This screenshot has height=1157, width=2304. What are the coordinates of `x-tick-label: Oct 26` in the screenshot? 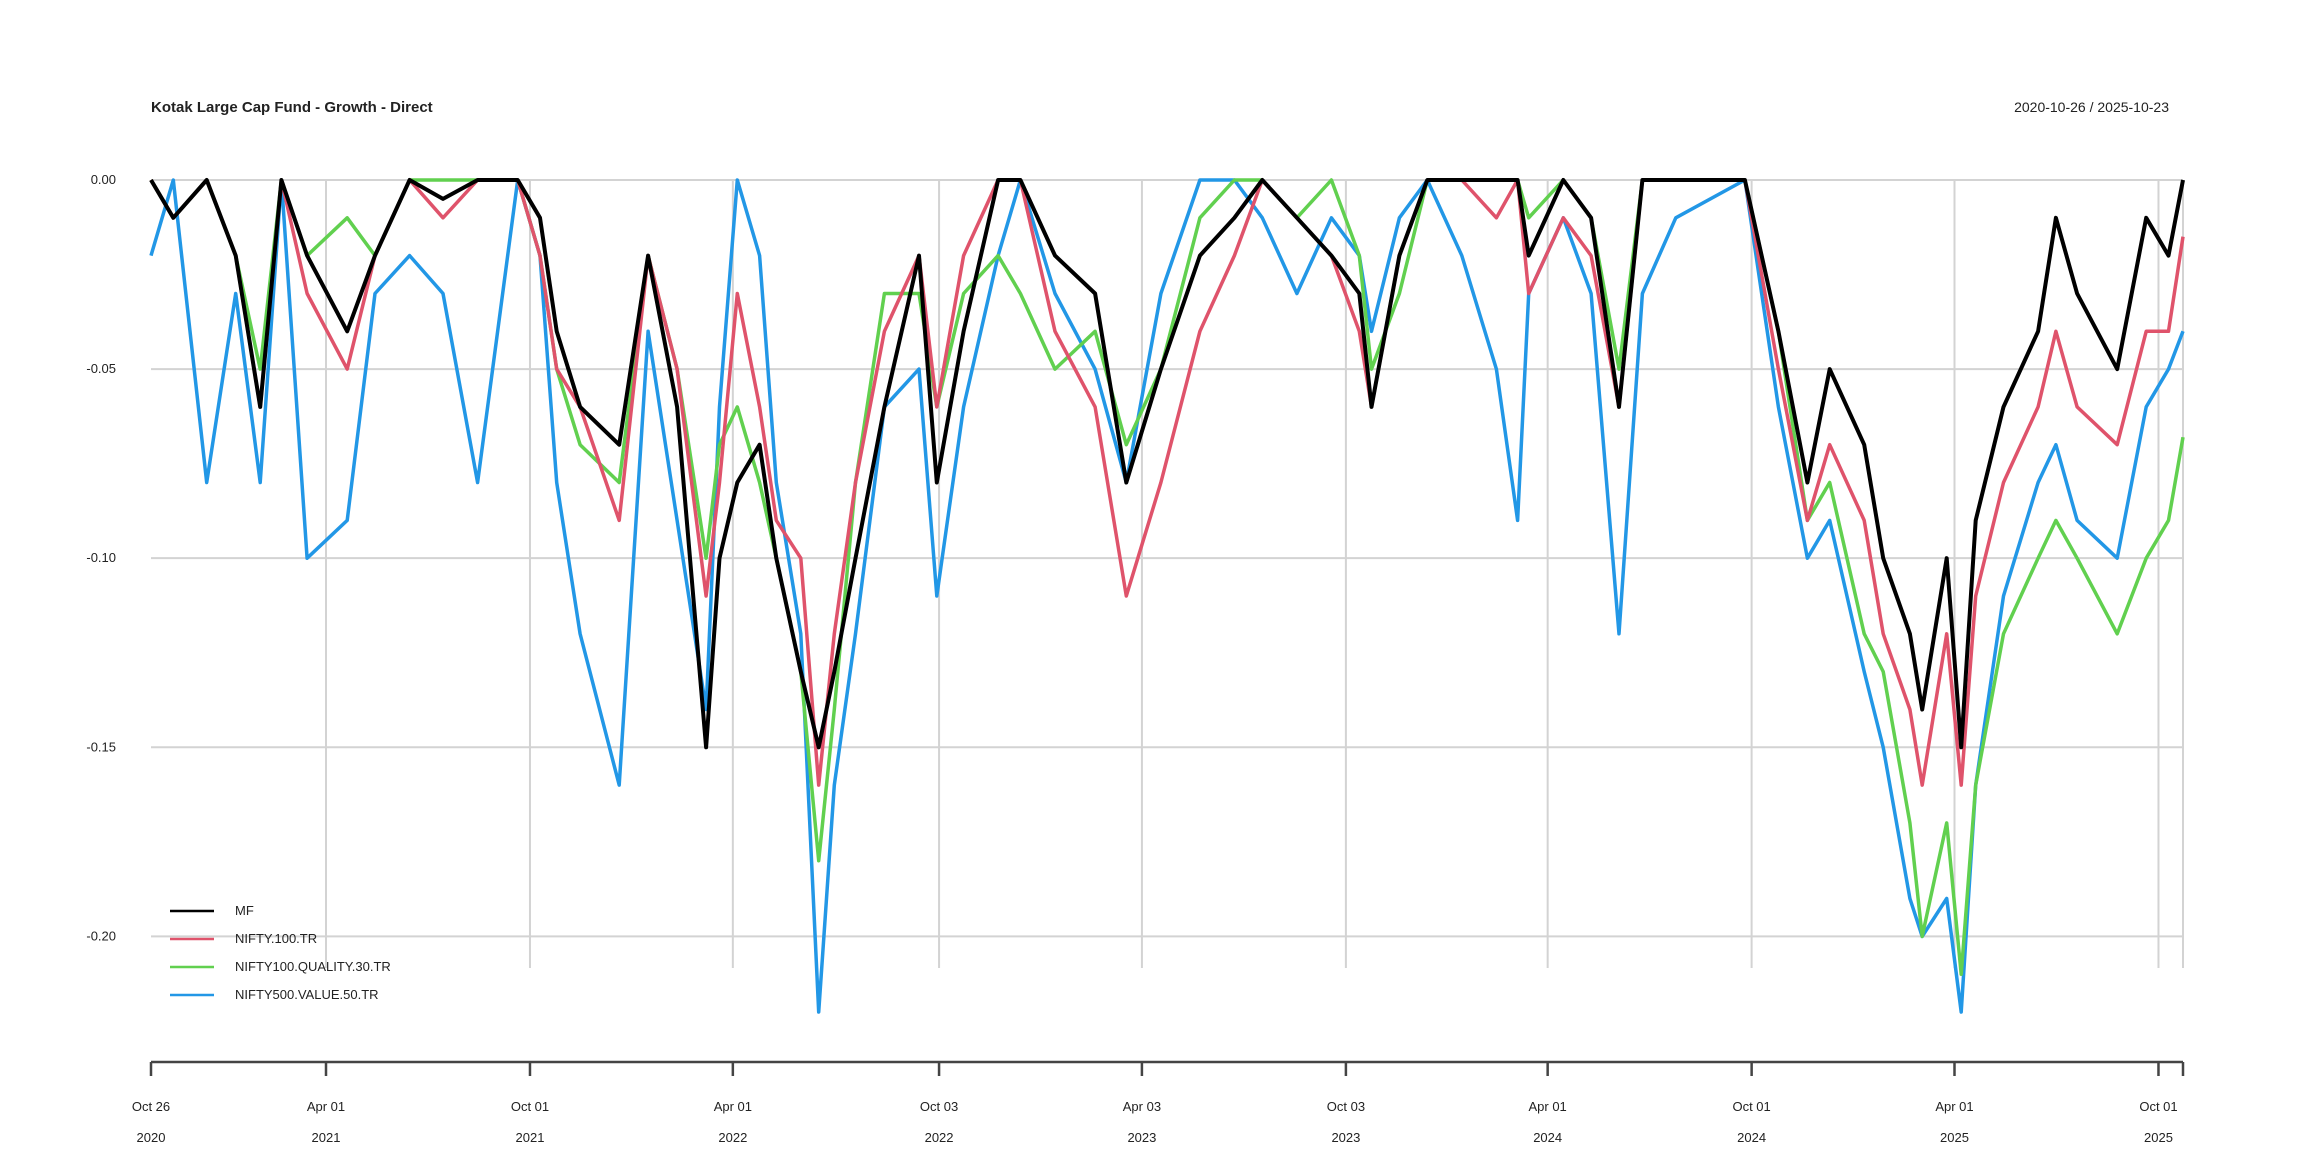 It's located at (151, 1106).